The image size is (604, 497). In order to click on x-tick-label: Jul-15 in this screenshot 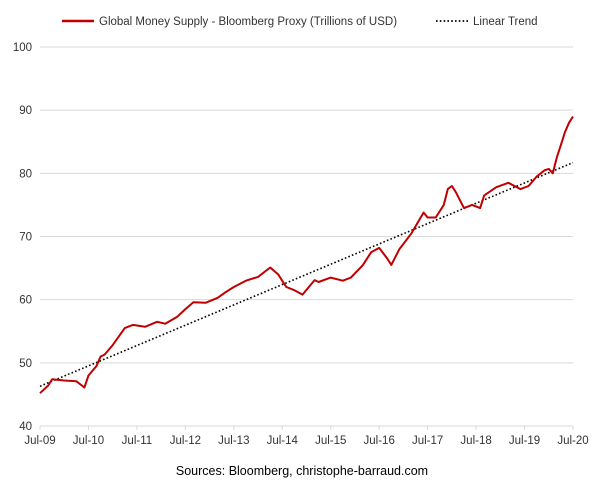, I will do `click(330, 441)`.